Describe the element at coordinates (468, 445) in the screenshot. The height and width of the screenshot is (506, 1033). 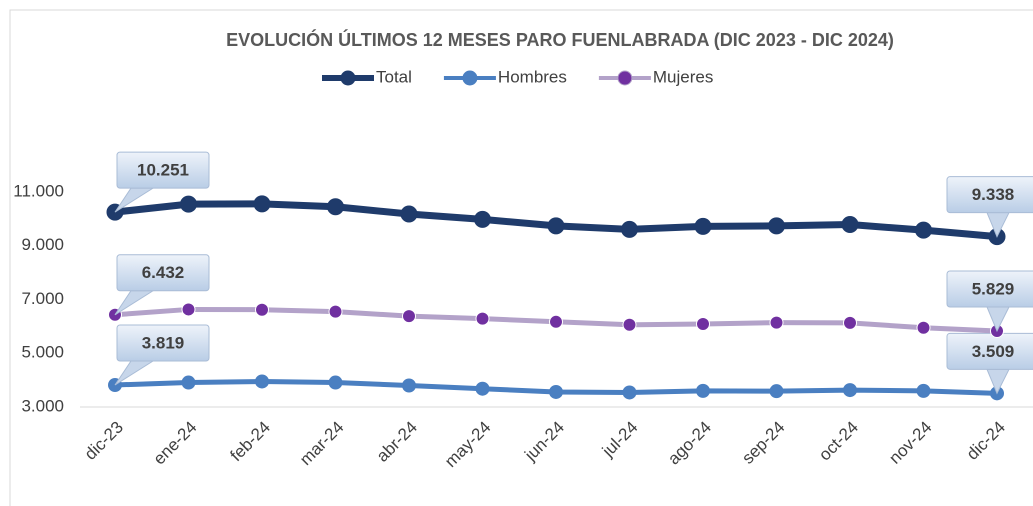
I see `x-tick-label: may-24` at that location.